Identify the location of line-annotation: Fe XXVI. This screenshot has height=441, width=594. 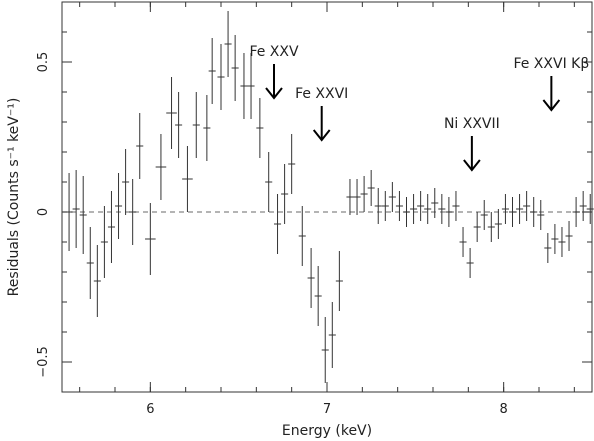
(321, 114).